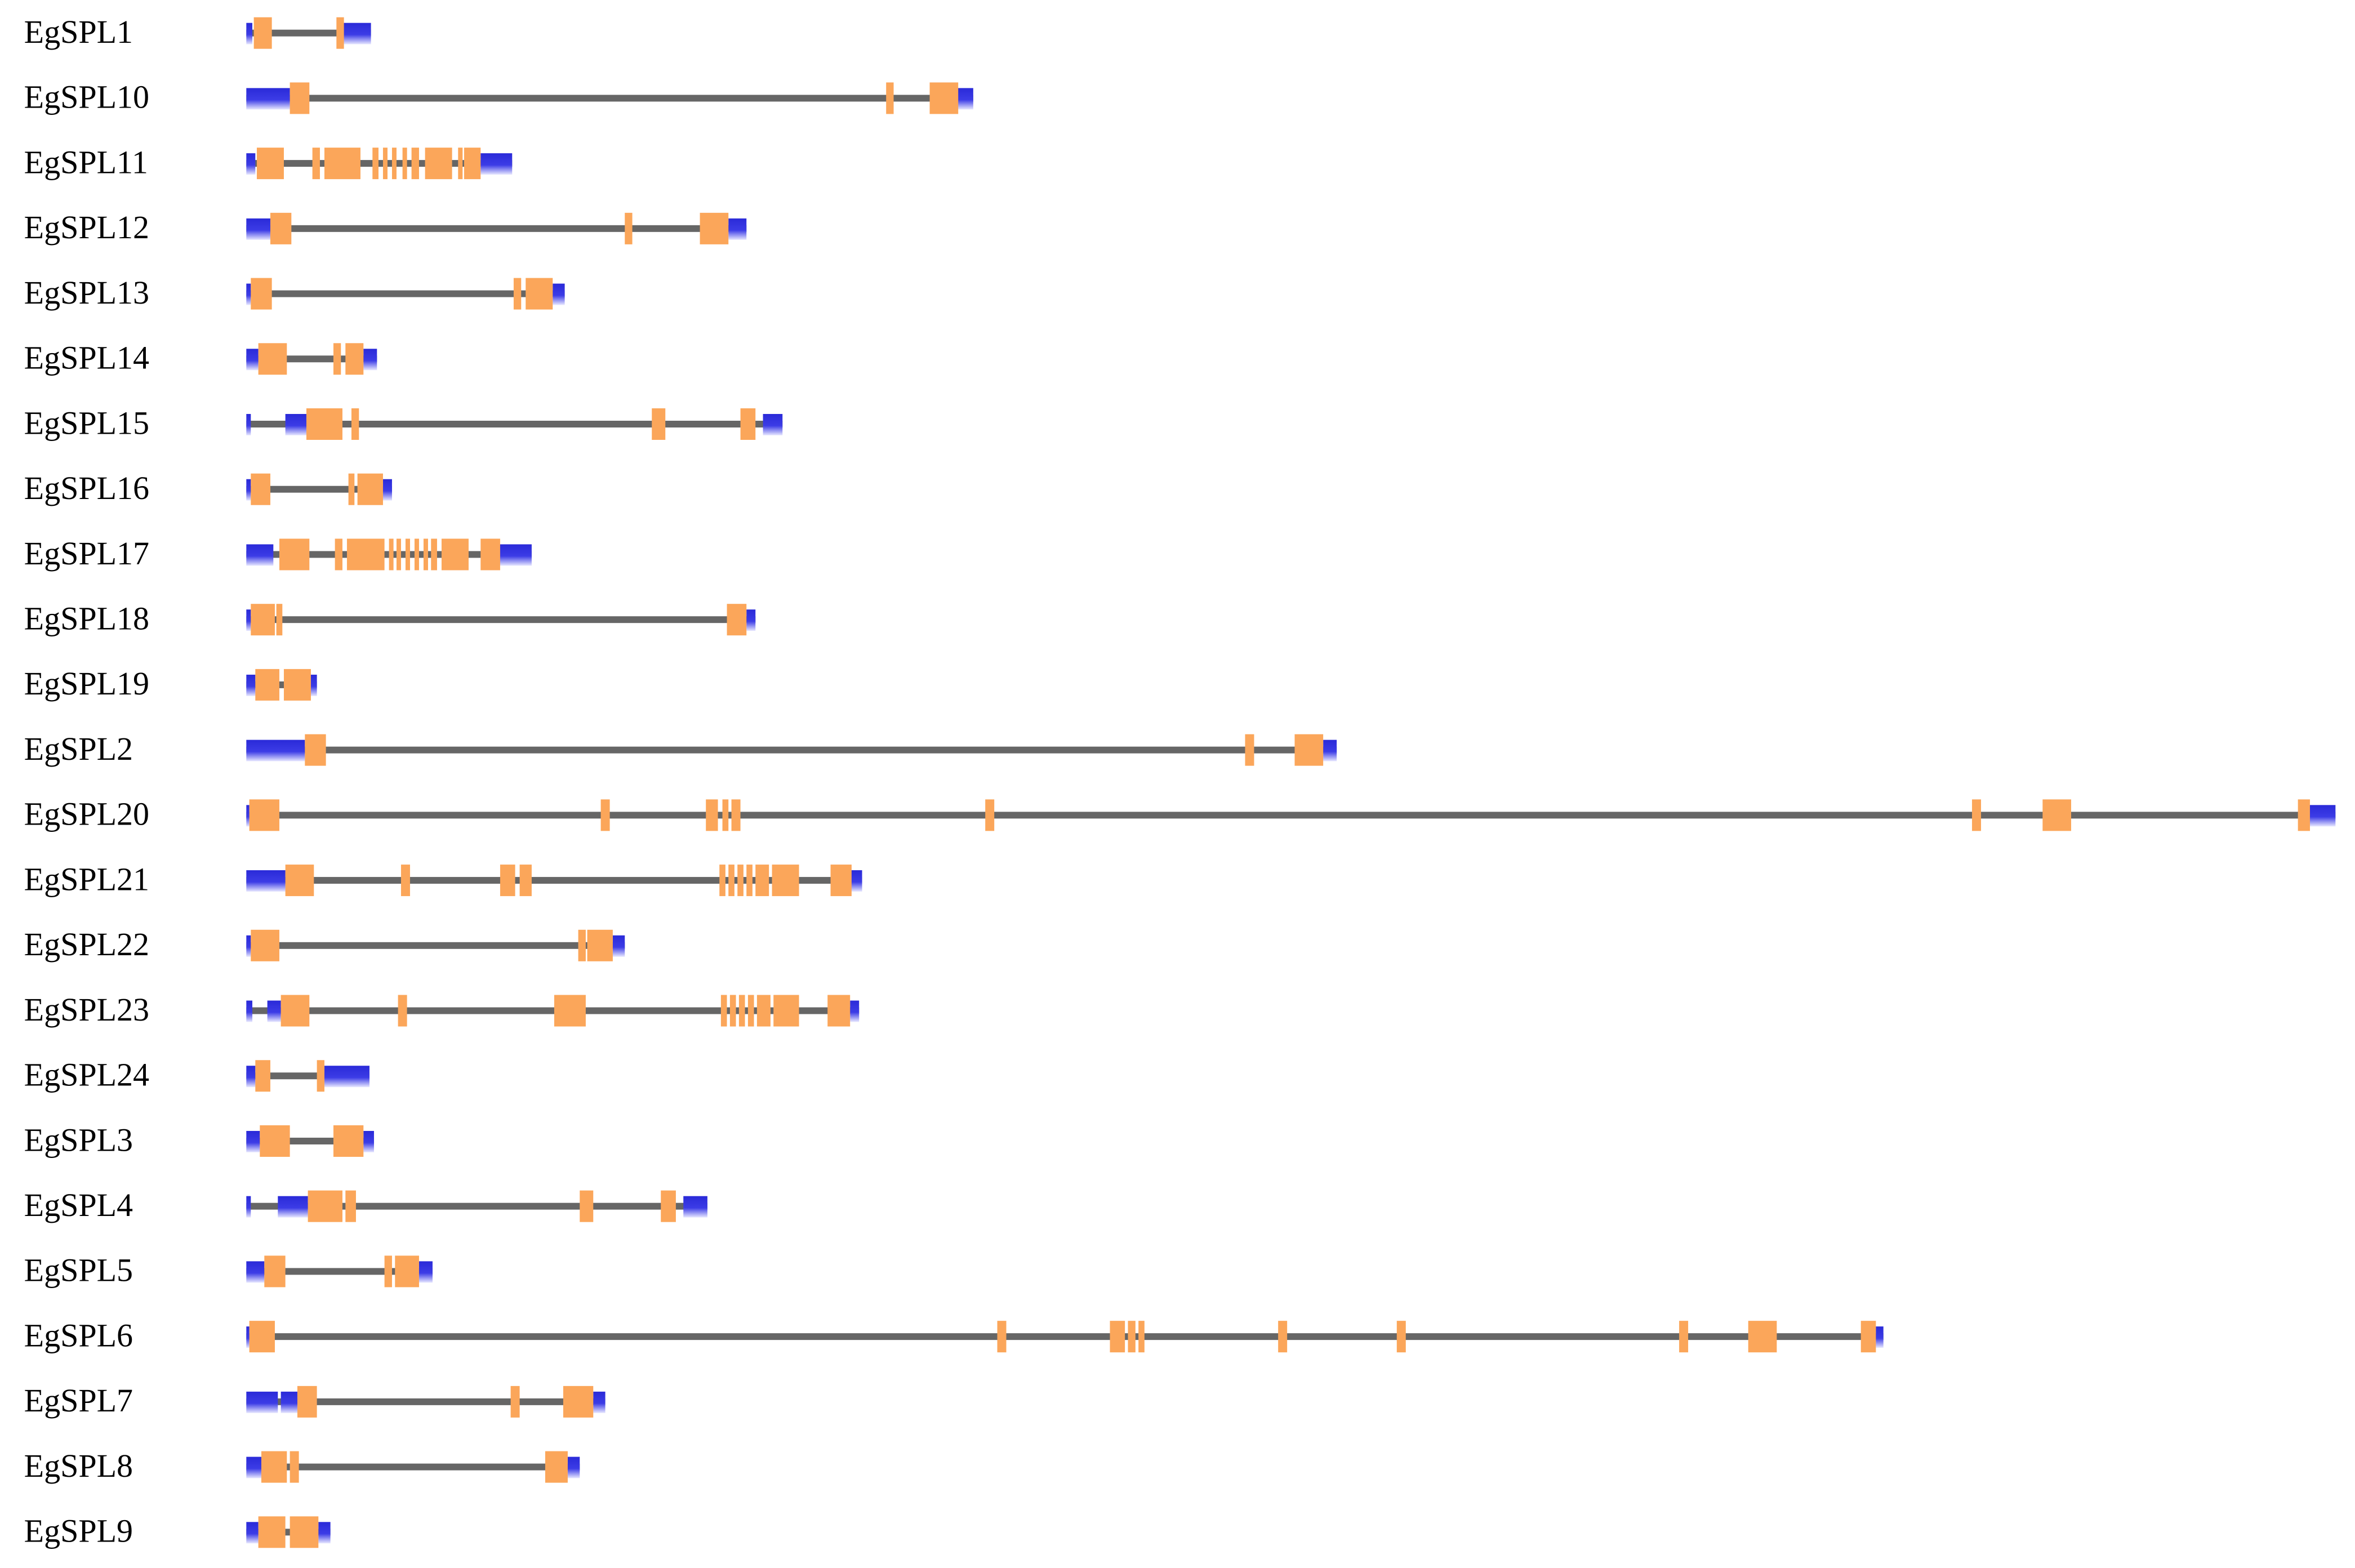  Describe the element at coordinates (86, 814) in the screenshot. I see `gene-label: EgSPL20` at that location.